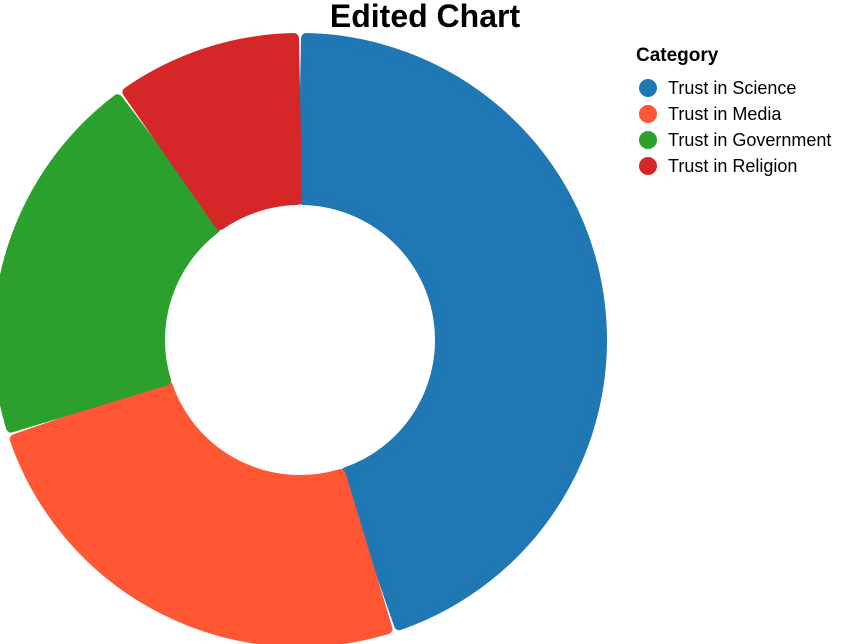  I want to click on legend-item-trust-in-religion: Trust in Religion, so click(718, 166).